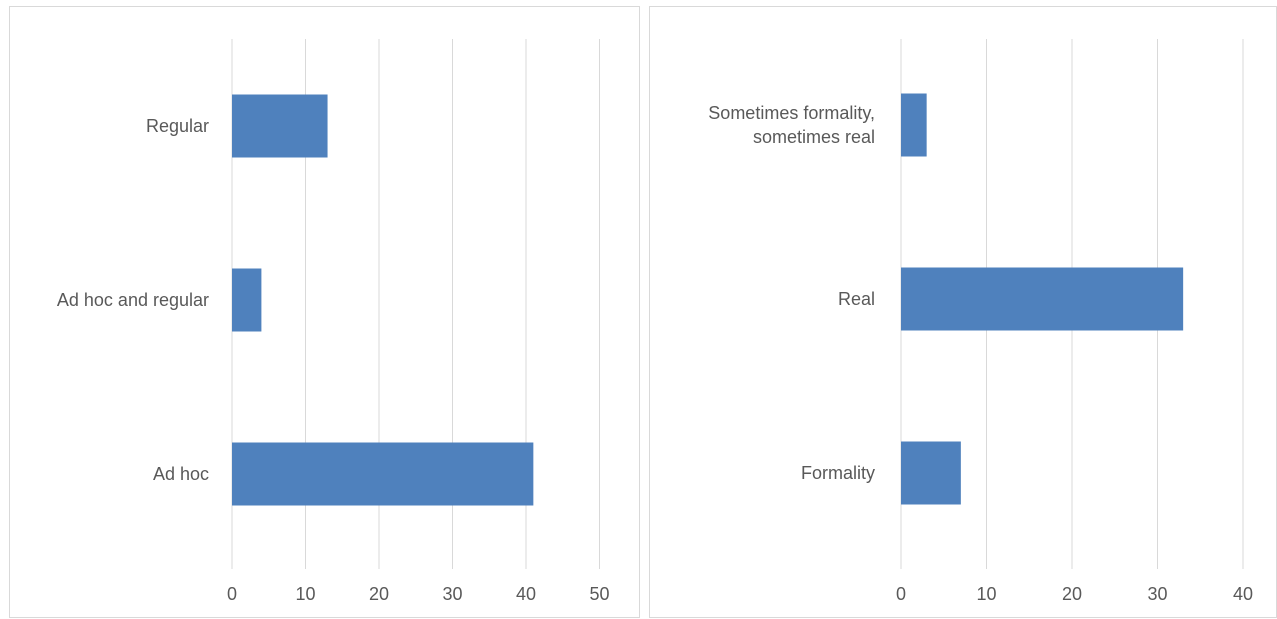 This screenshot has width=1277, height=619. Describe the element at coordinates (1157, 594) in the screenshot. I see `x-tick-label-right: 30` at that location.